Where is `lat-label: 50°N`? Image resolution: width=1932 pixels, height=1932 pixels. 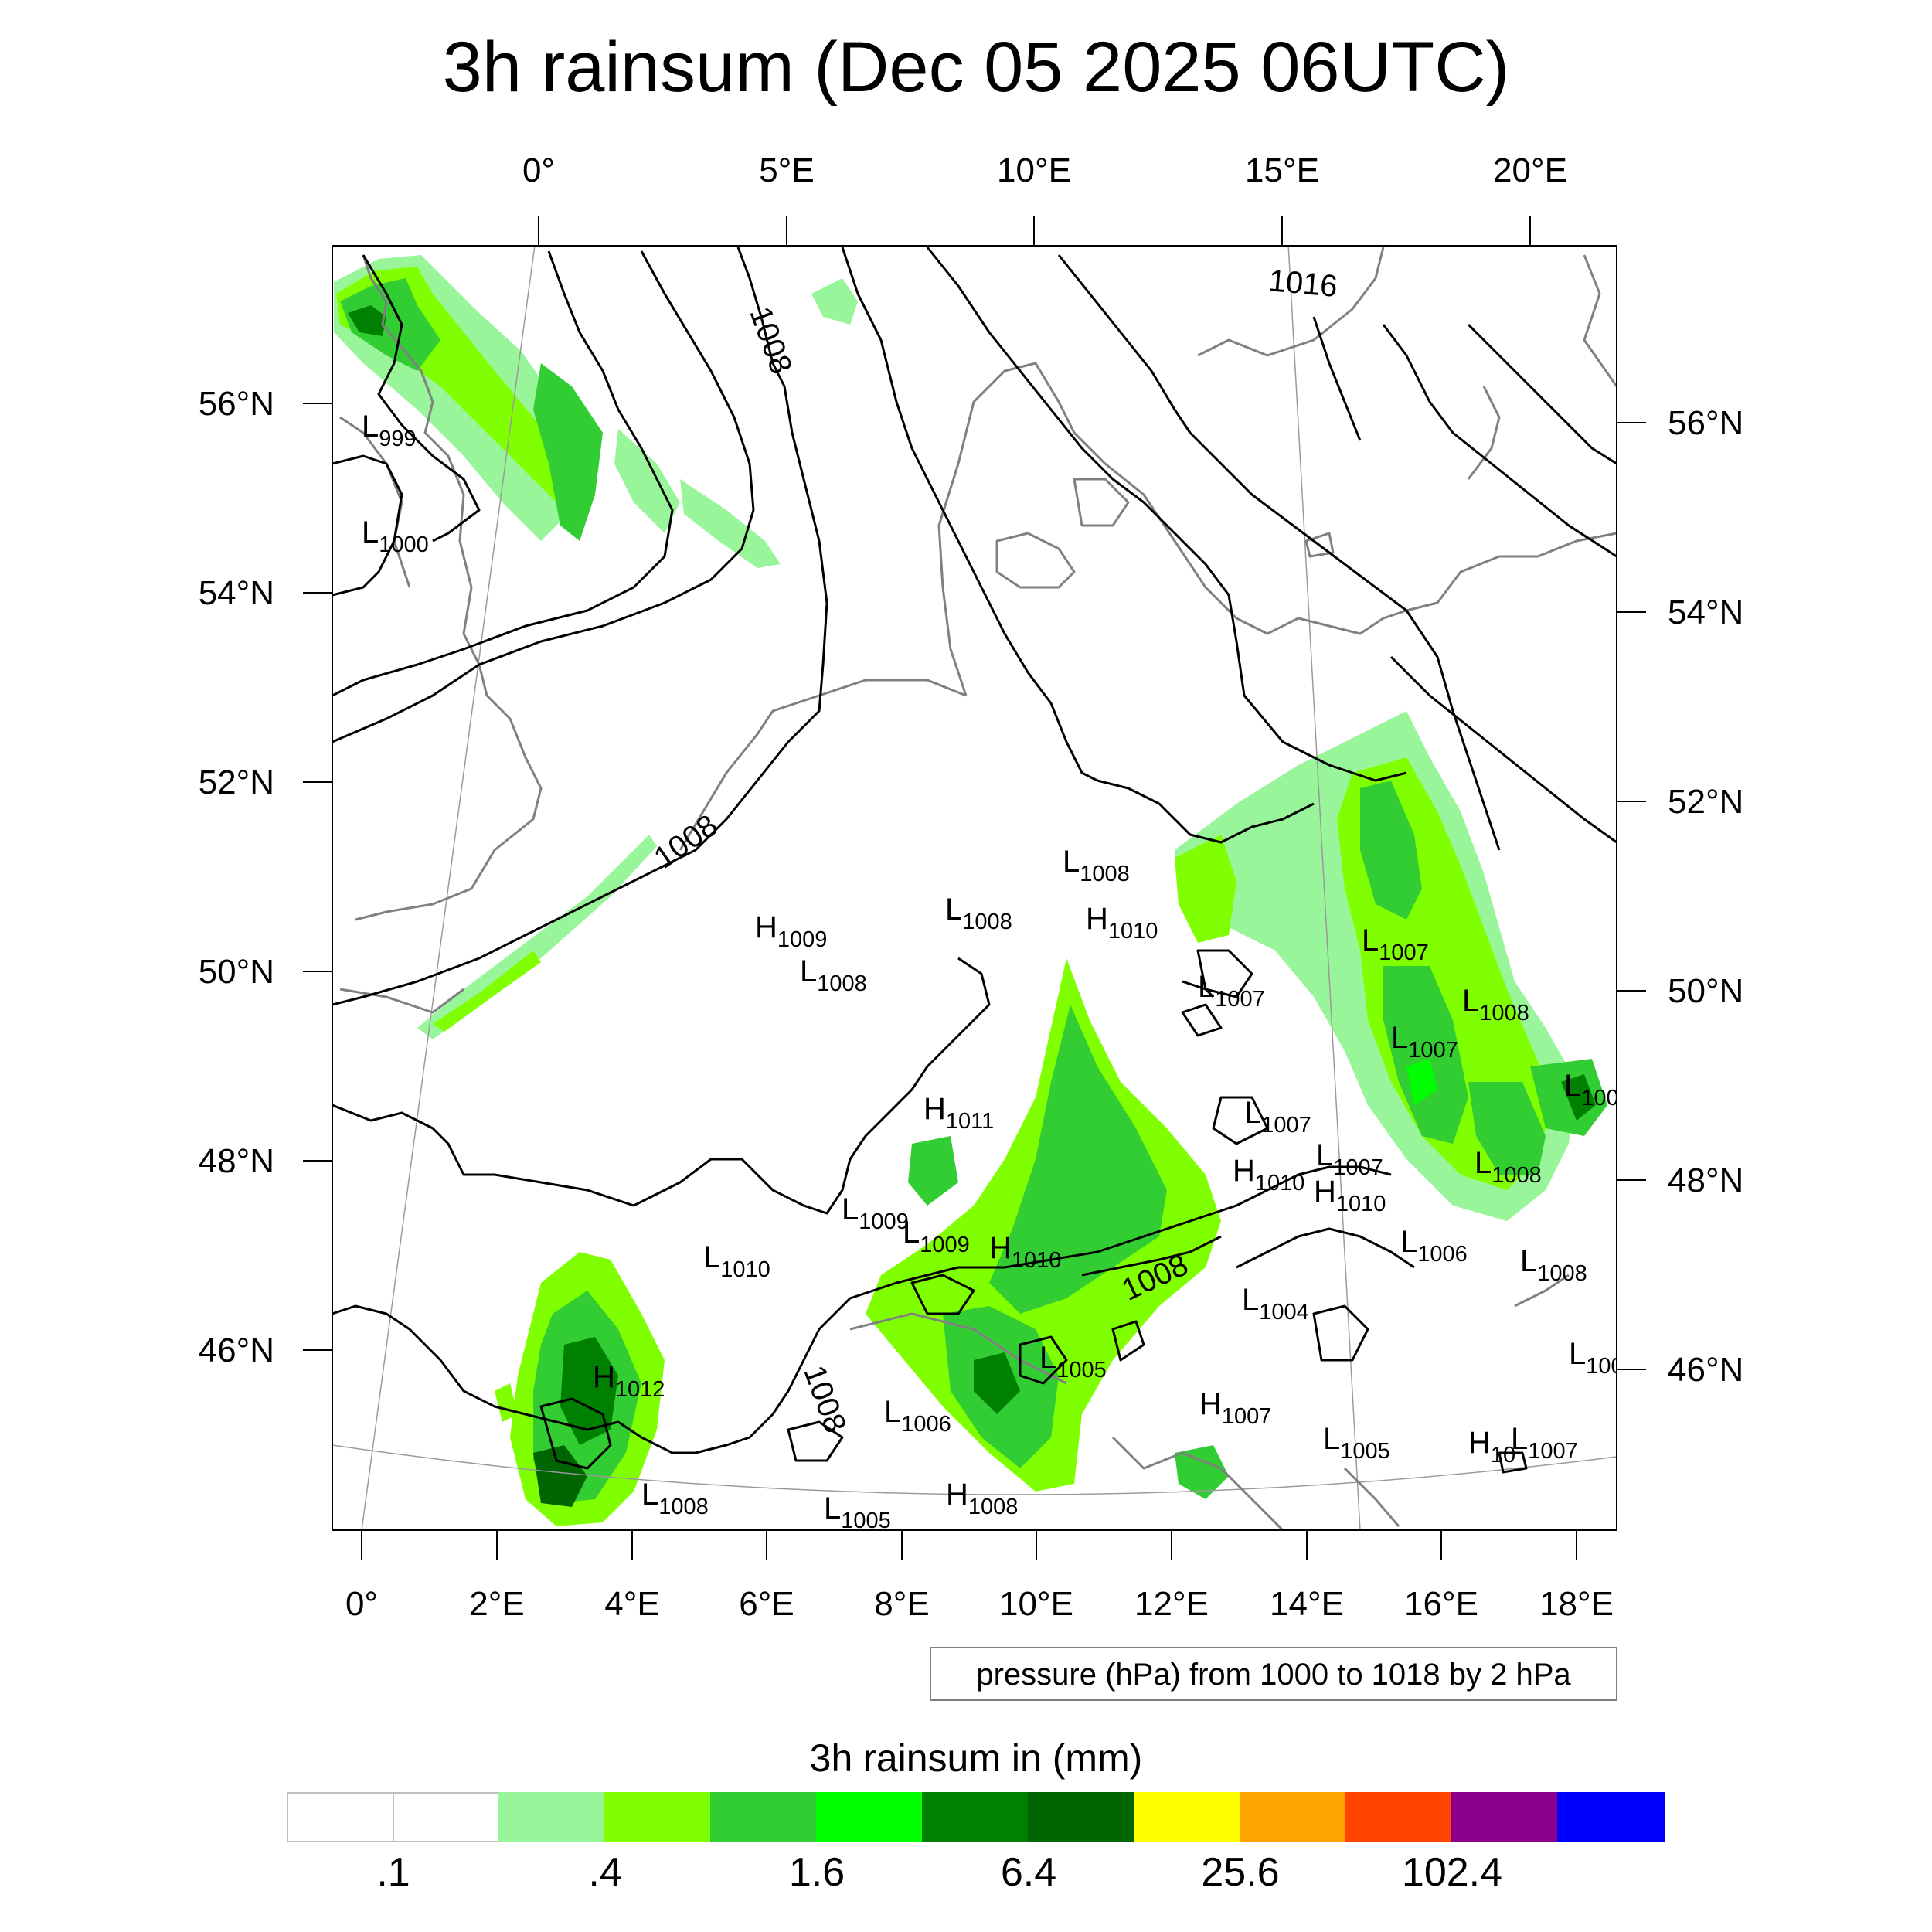 lat-label: 50°N is located at coordinates (1705, 991).